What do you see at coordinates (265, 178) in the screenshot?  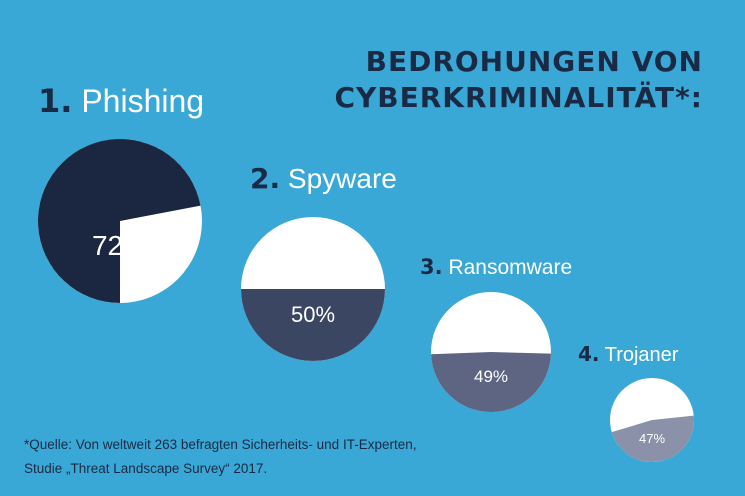 I see `rank-spyware: 2.` at bounding box center [265, 178].